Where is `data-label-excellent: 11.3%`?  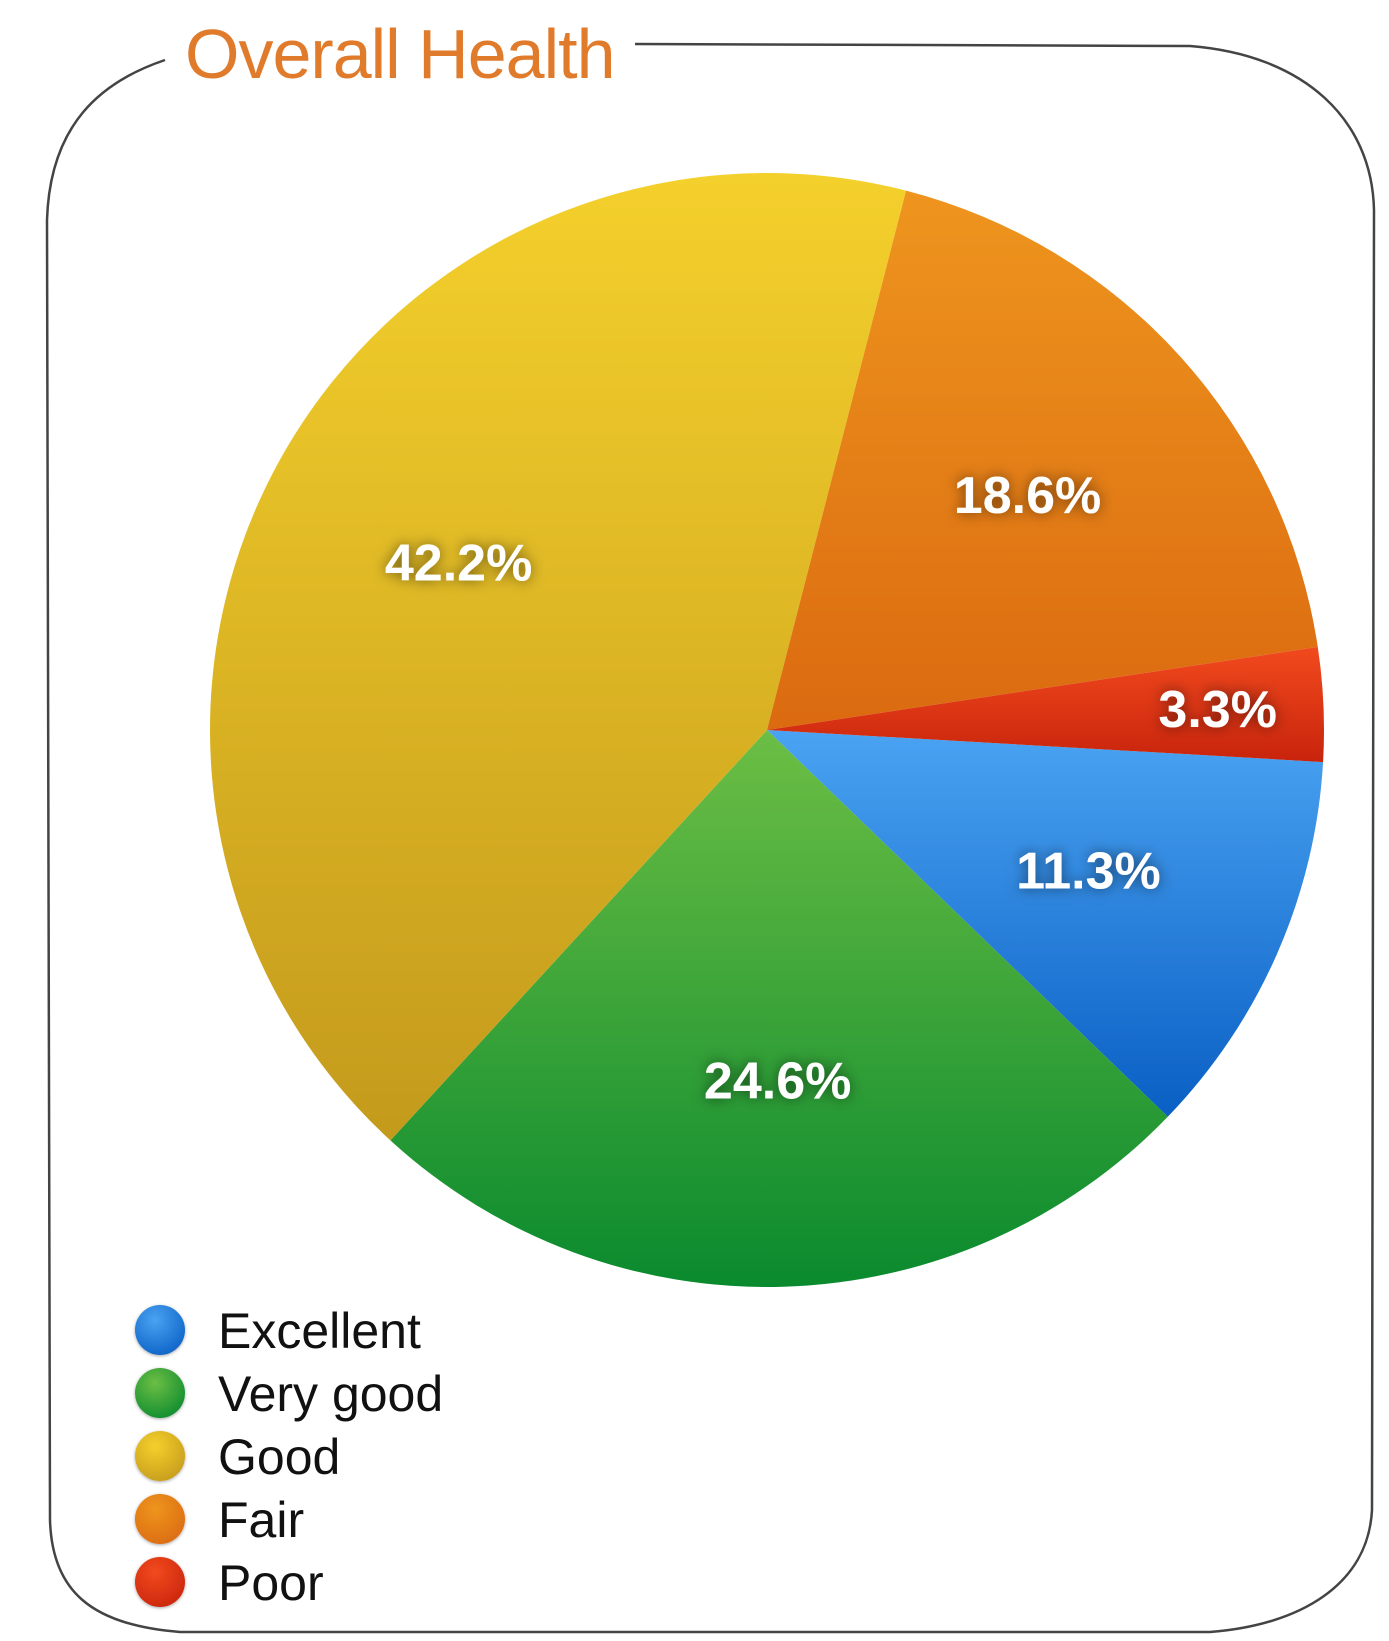 data-label-excellent: 11.3% is located at coordinates (1088, 872).